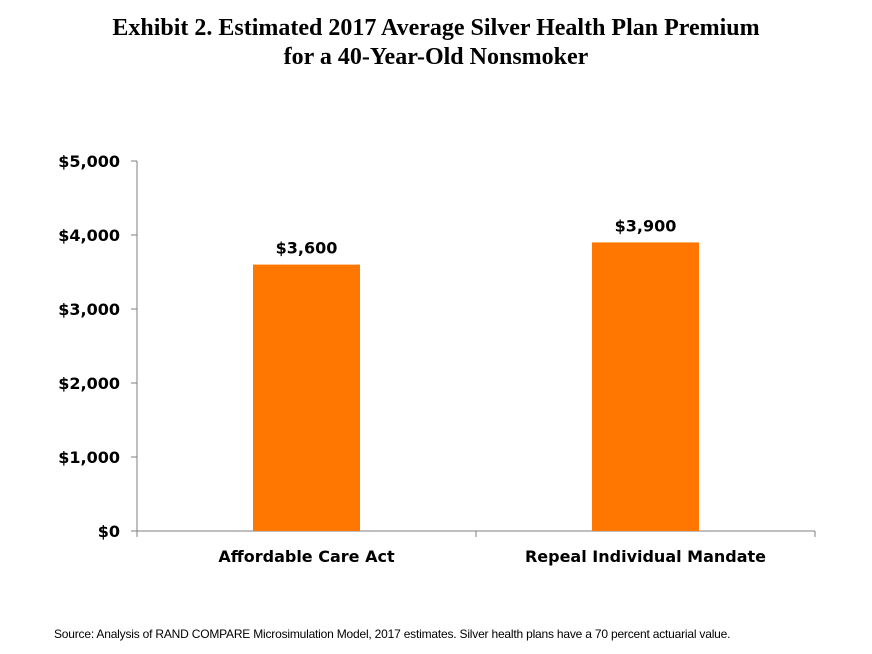  Describe the element at coordinates (89, 235) in the screenshot. I see `y-tick-label: $4,000` at that location.